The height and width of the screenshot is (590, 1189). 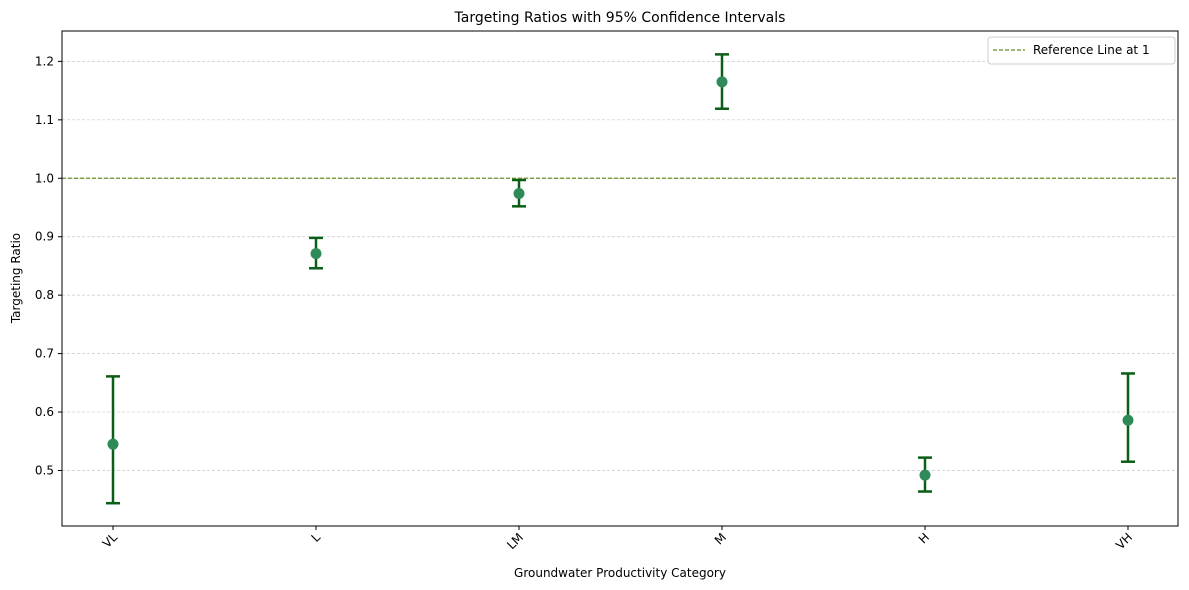 What do you see at coordinates (44, 470) in the screenshot?
I see `y-tick-label: 0.5` at bounding box center [44, 470].